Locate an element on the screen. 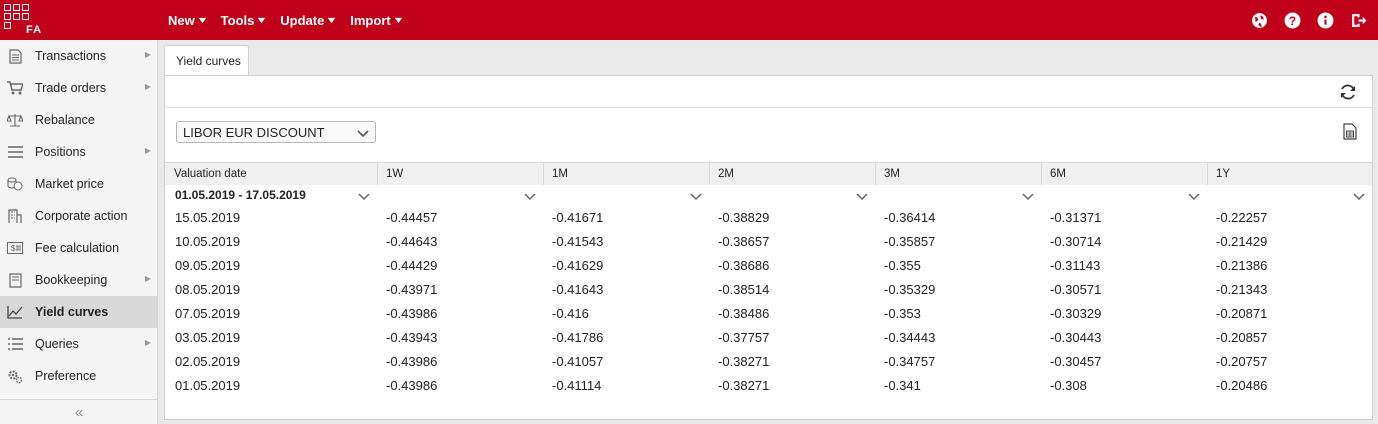  cell-6m: -0.30457 is located at coordinates (1076, 361).